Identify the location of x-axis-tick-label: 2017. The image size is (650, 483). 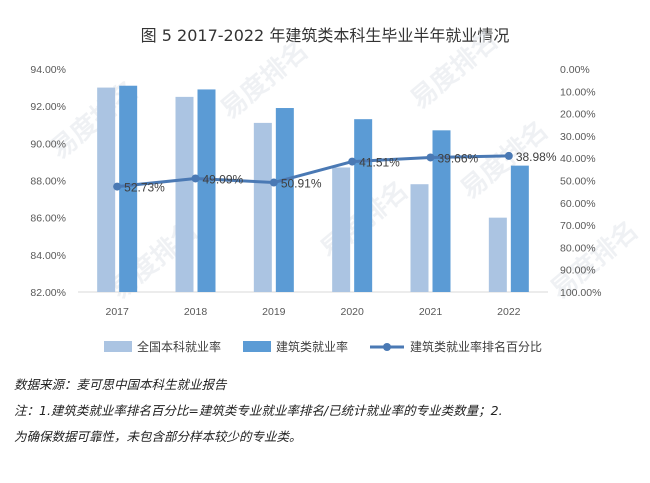
(117, 312).